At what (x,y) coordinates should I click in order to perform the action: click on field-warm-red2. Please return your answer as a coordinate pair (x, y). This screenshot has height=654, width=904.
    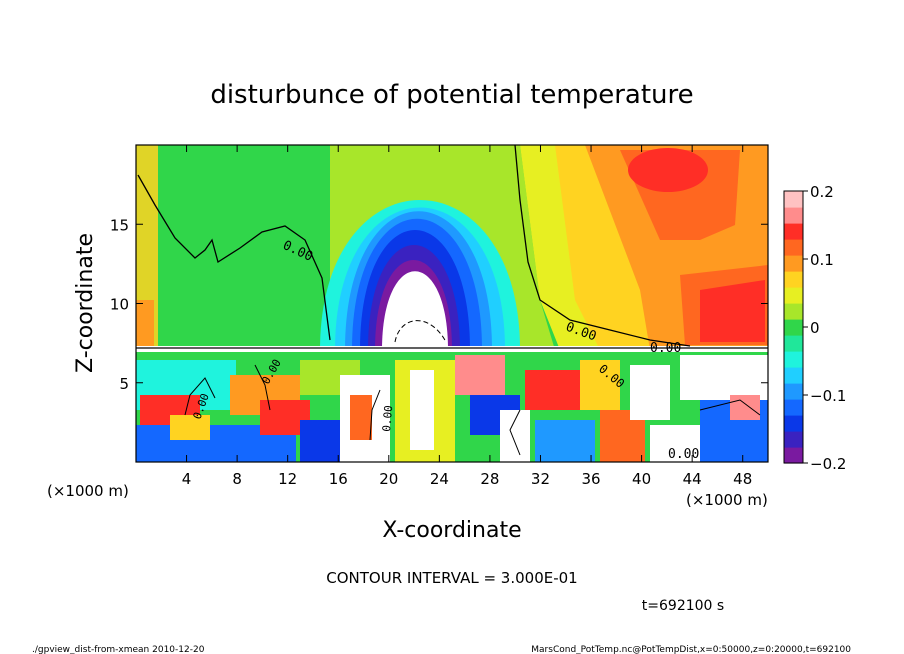
    Looking at the image, I should click on (668, 170).